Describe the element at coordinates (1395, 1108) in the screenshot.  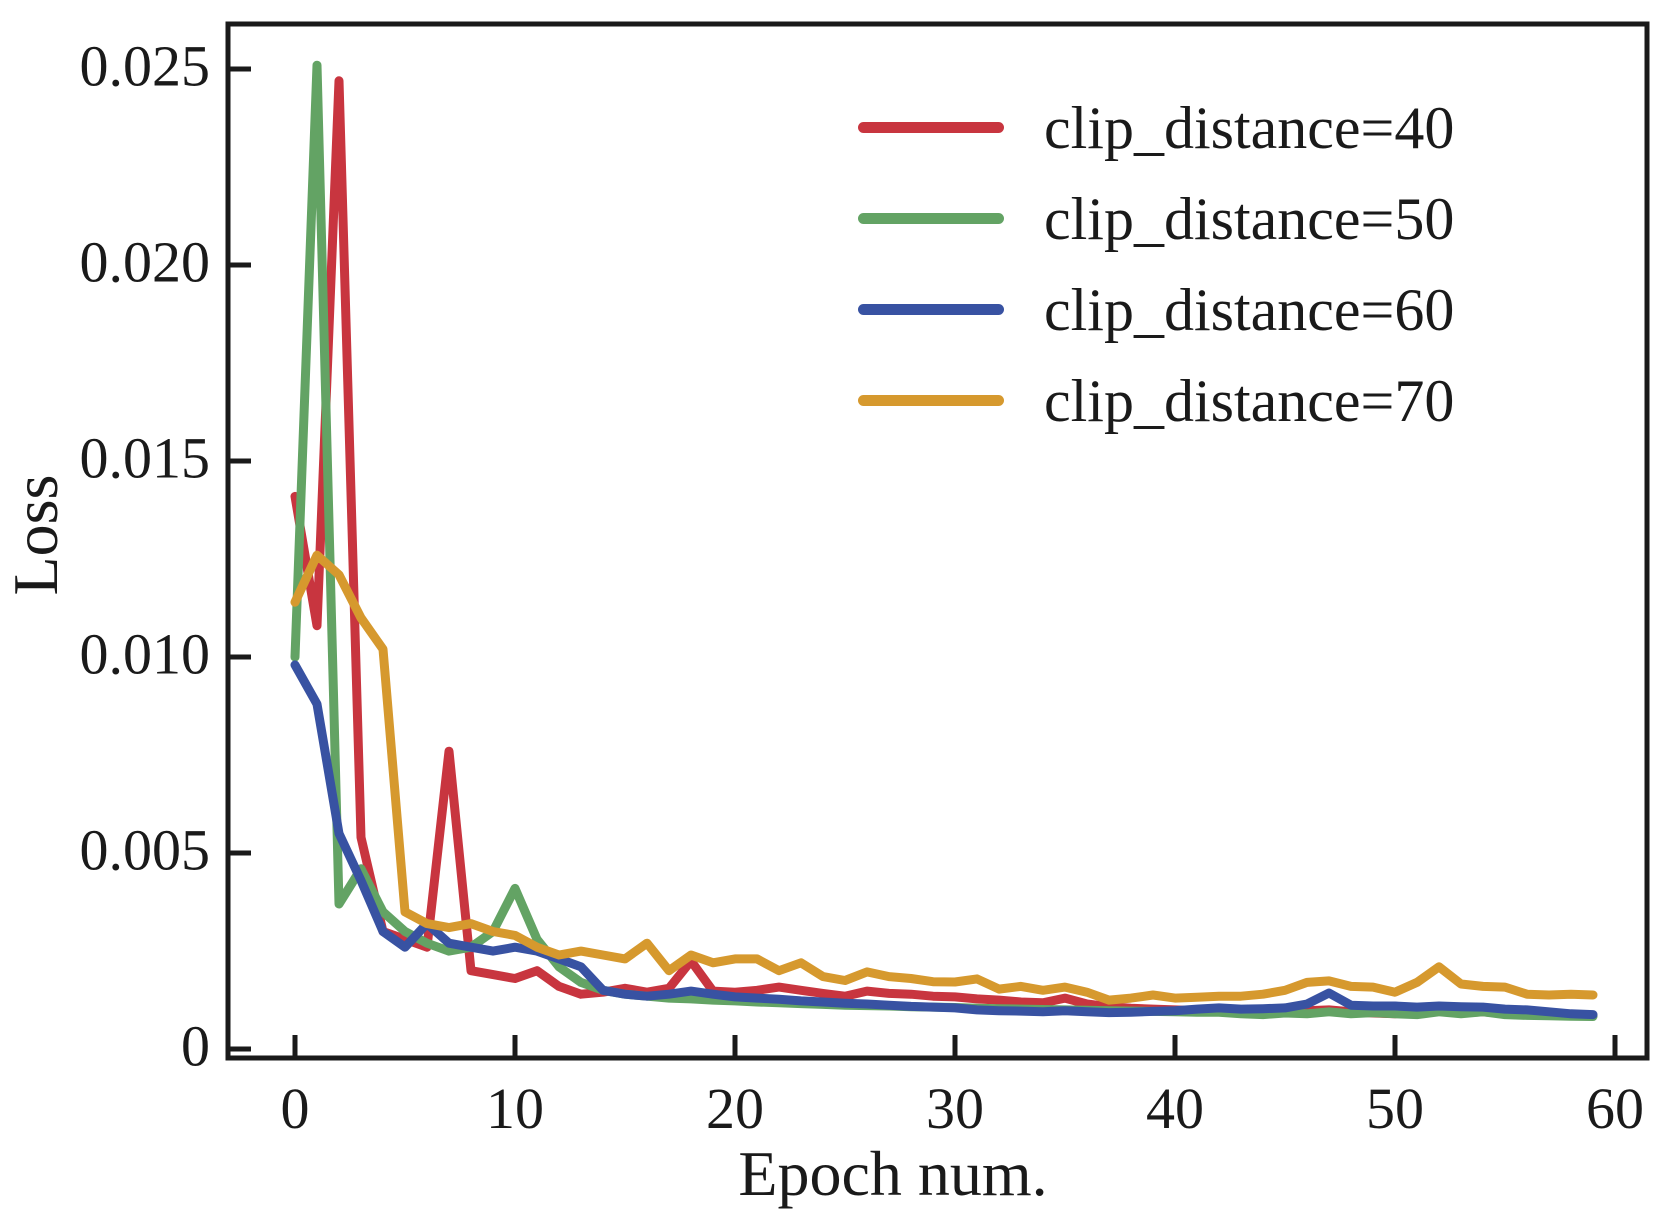
I see `x-tick-label-50: 50` at that location.